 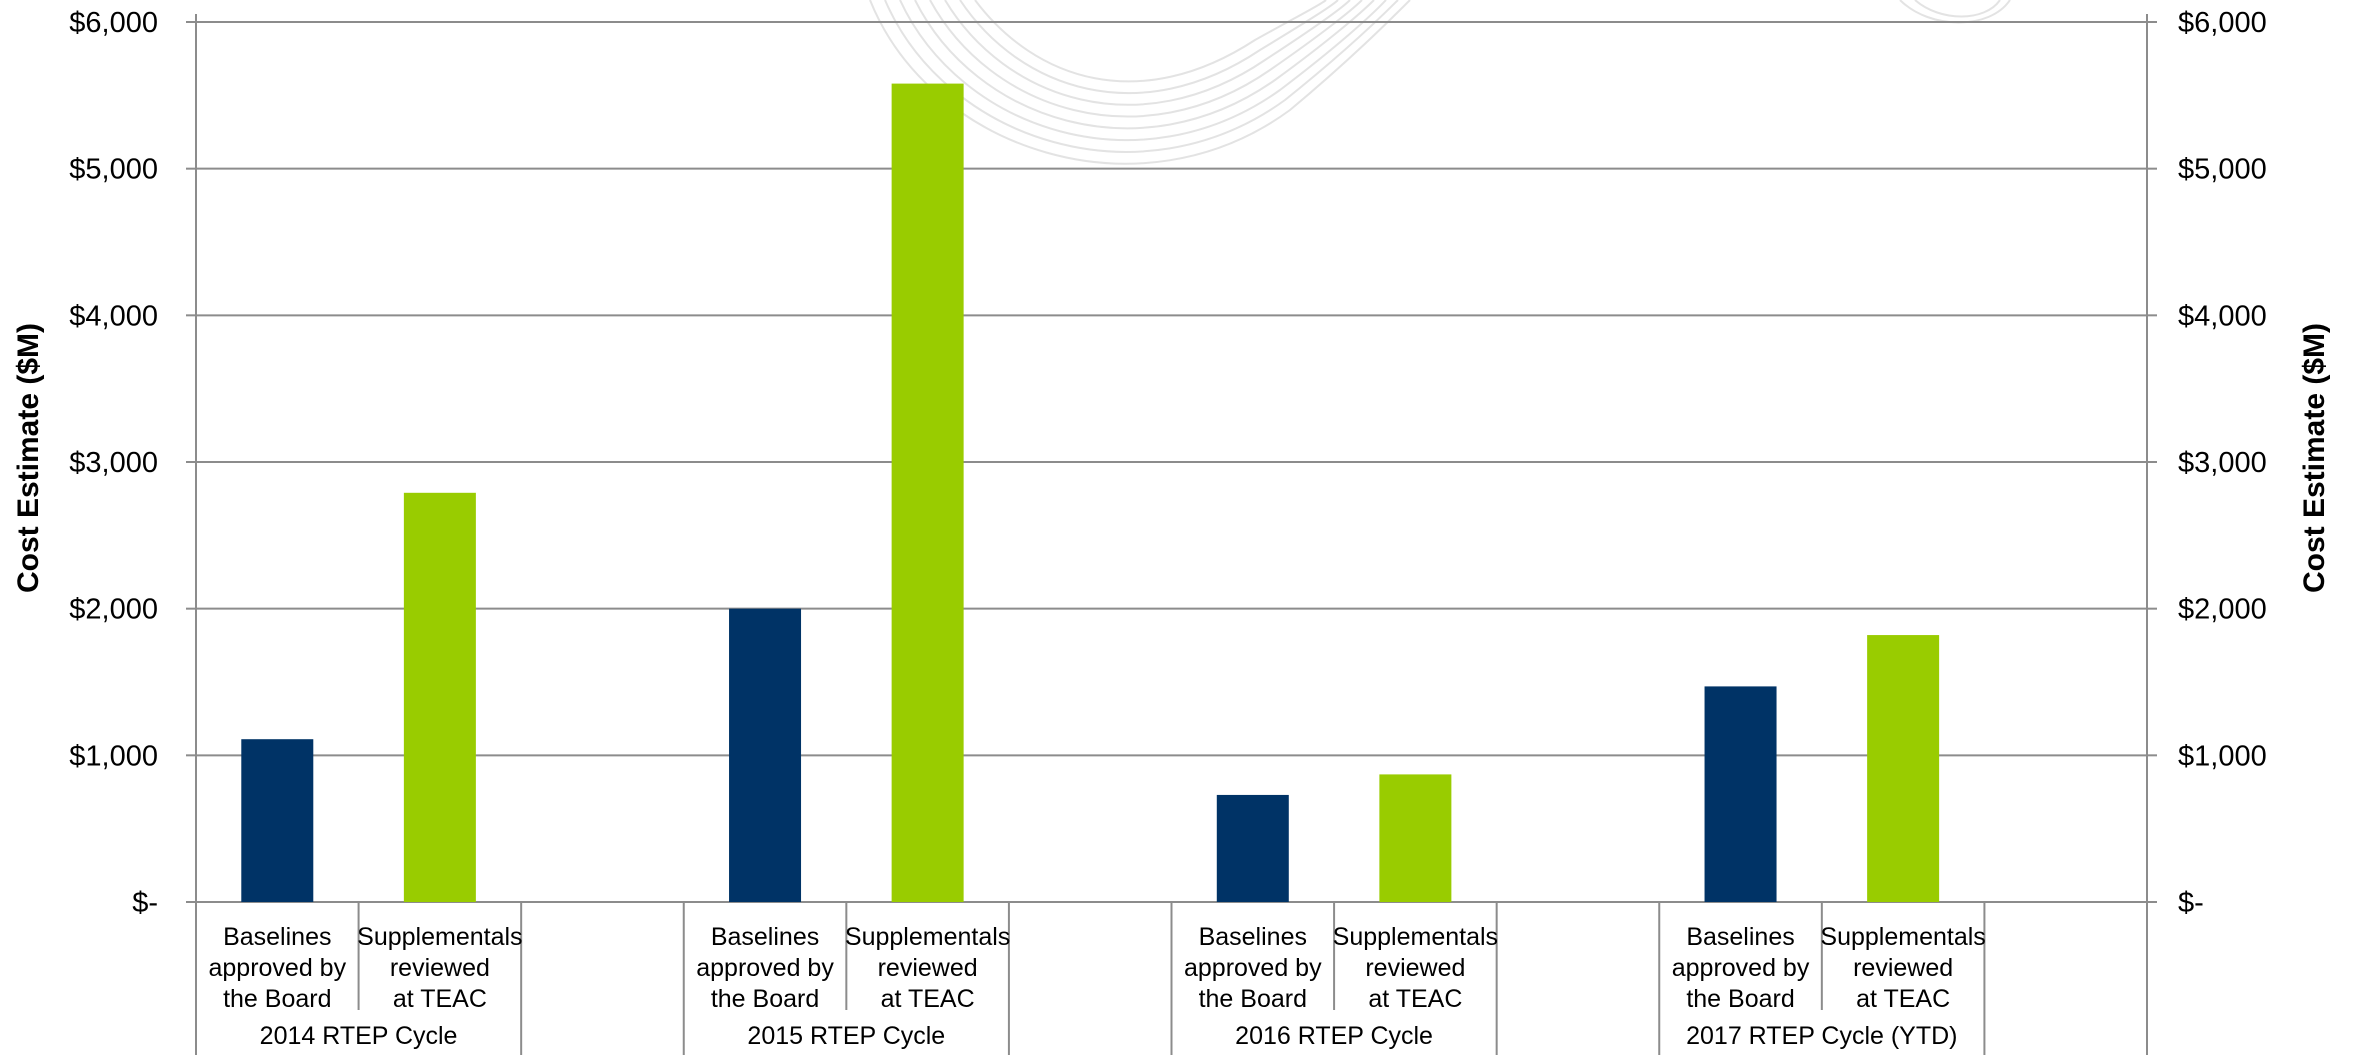 What do you see at coordinates (2222, 170) in the screenshot?
I see `y-tick-label-right: $5,000` at bounding box center [2222, 170].